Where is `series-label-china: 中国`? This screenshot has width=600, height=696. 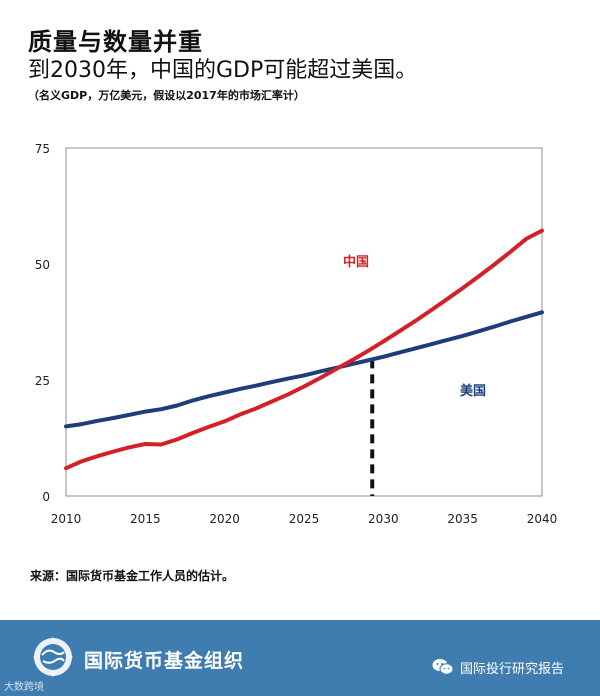
series-label-china: 中国 is located at coordinates (356, 262).